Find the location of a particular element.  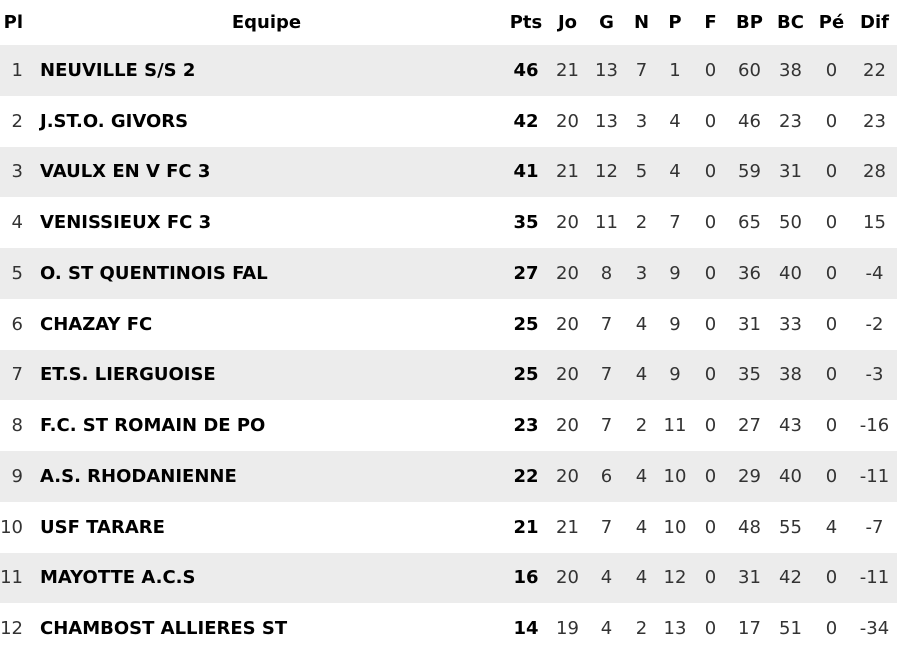

cell-bc: 50 is located at coordinates (790, 223).